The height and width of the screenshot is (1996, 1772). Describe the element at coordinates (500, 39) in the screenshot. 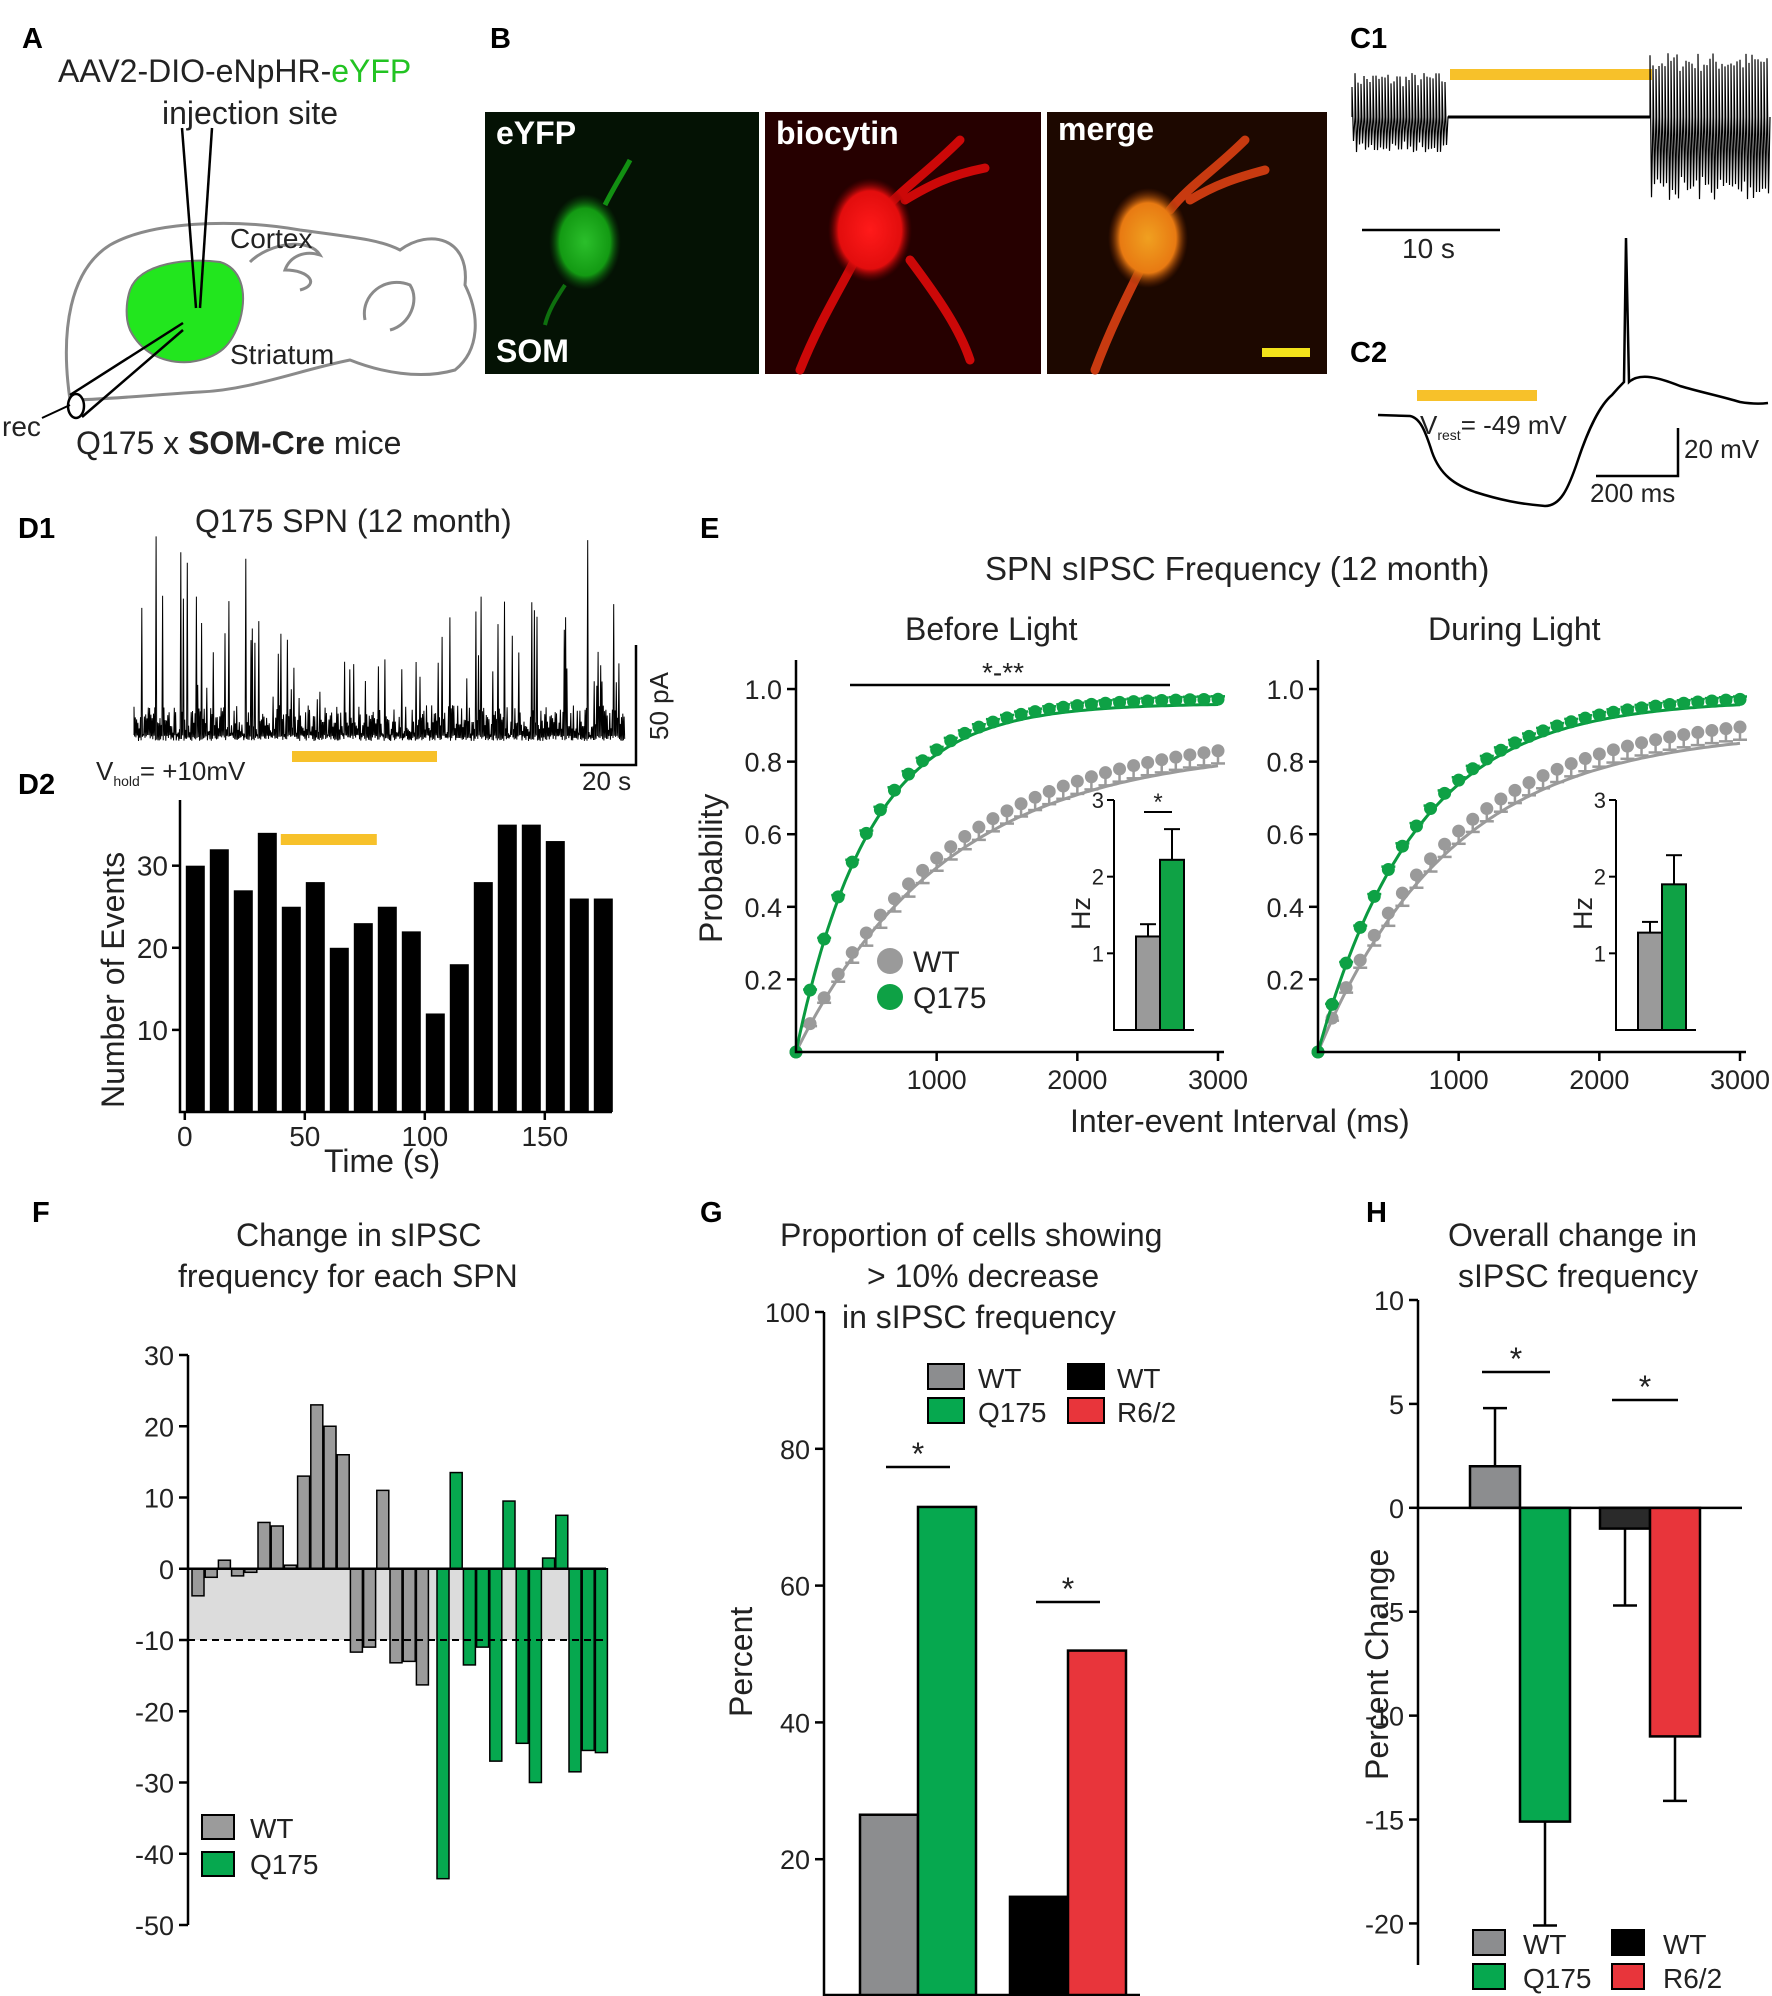

I see `label-b: B` at that location.